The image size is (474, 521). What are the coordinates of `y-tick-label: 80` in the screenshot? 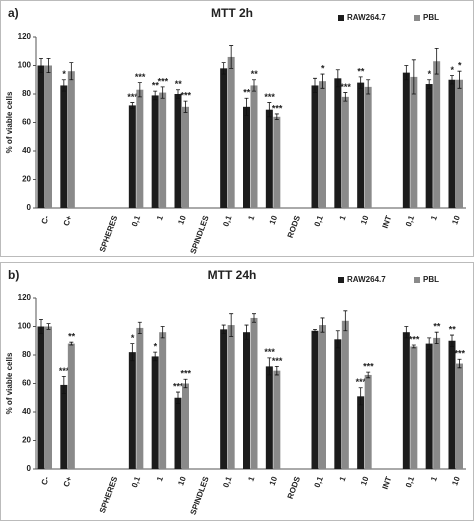 It's located at (26, 354).